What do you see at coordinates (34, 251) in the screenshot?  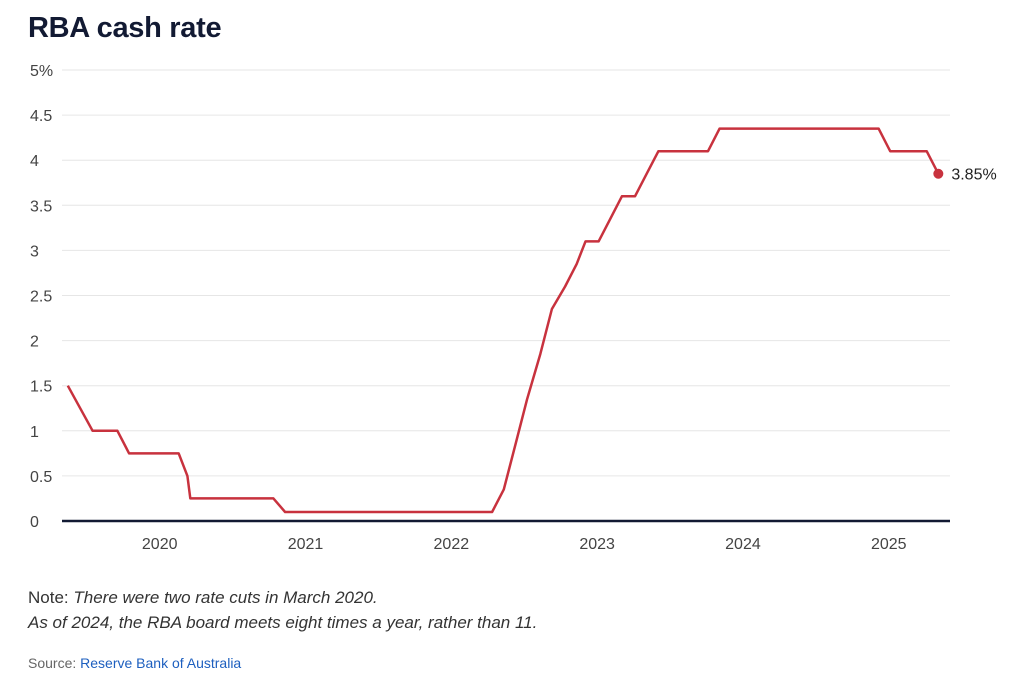 I see `y-tick-label: 3` at bounding box center [34, 251].